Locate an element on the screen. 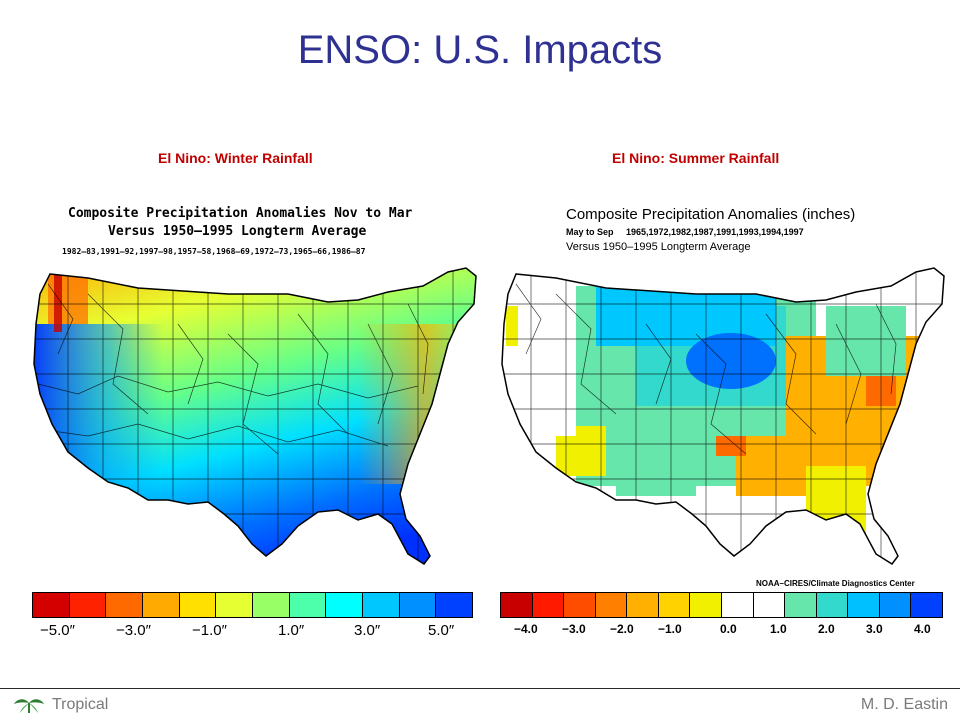  summer-tick-6: 1.0 is located at coordinates (778, 629).